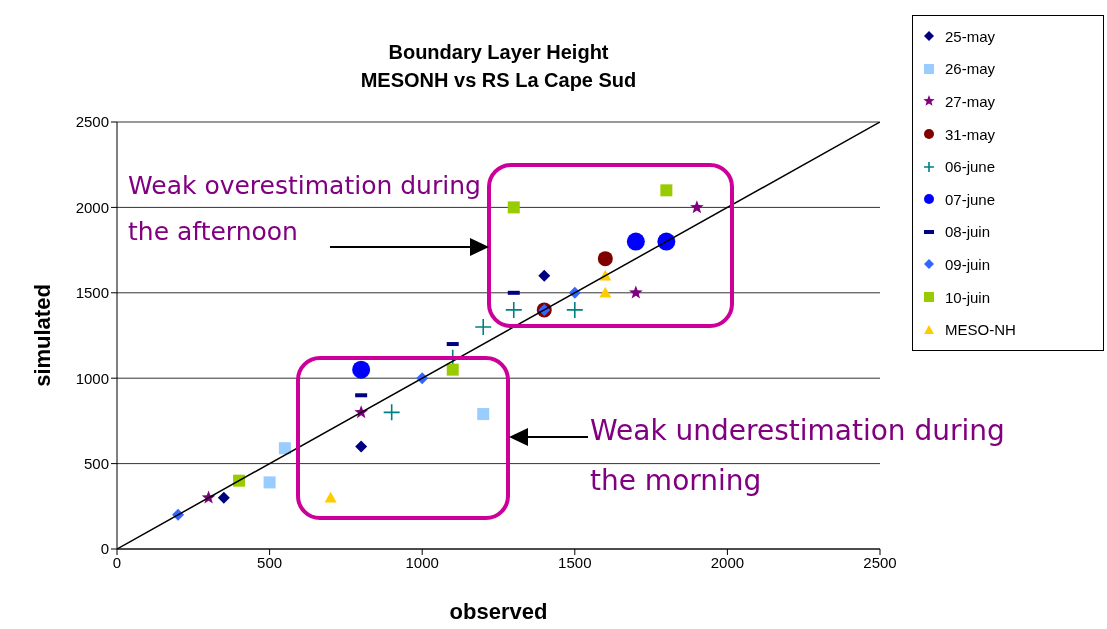 The width and height of the screenshot is (1107, 629). Describe the element at coordinates (96, 463) in the screenshot. I see `y-tick-label: 500` at that location.